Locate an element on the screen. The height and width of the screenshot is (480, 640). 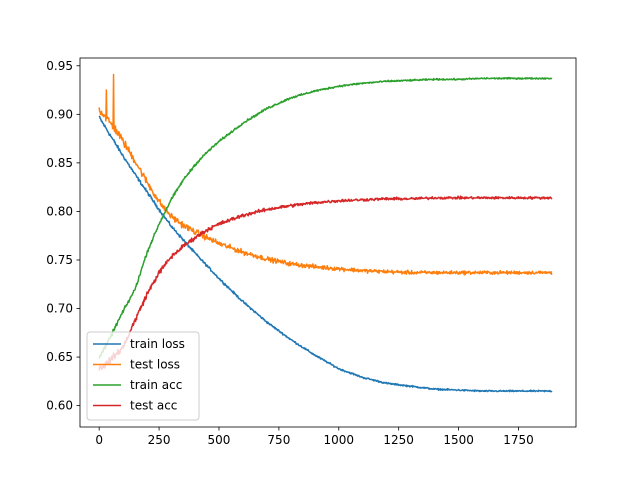
x-axis: 0 250 500 750 1000 1250 1500 1750 is located at coordinates (314, 437).